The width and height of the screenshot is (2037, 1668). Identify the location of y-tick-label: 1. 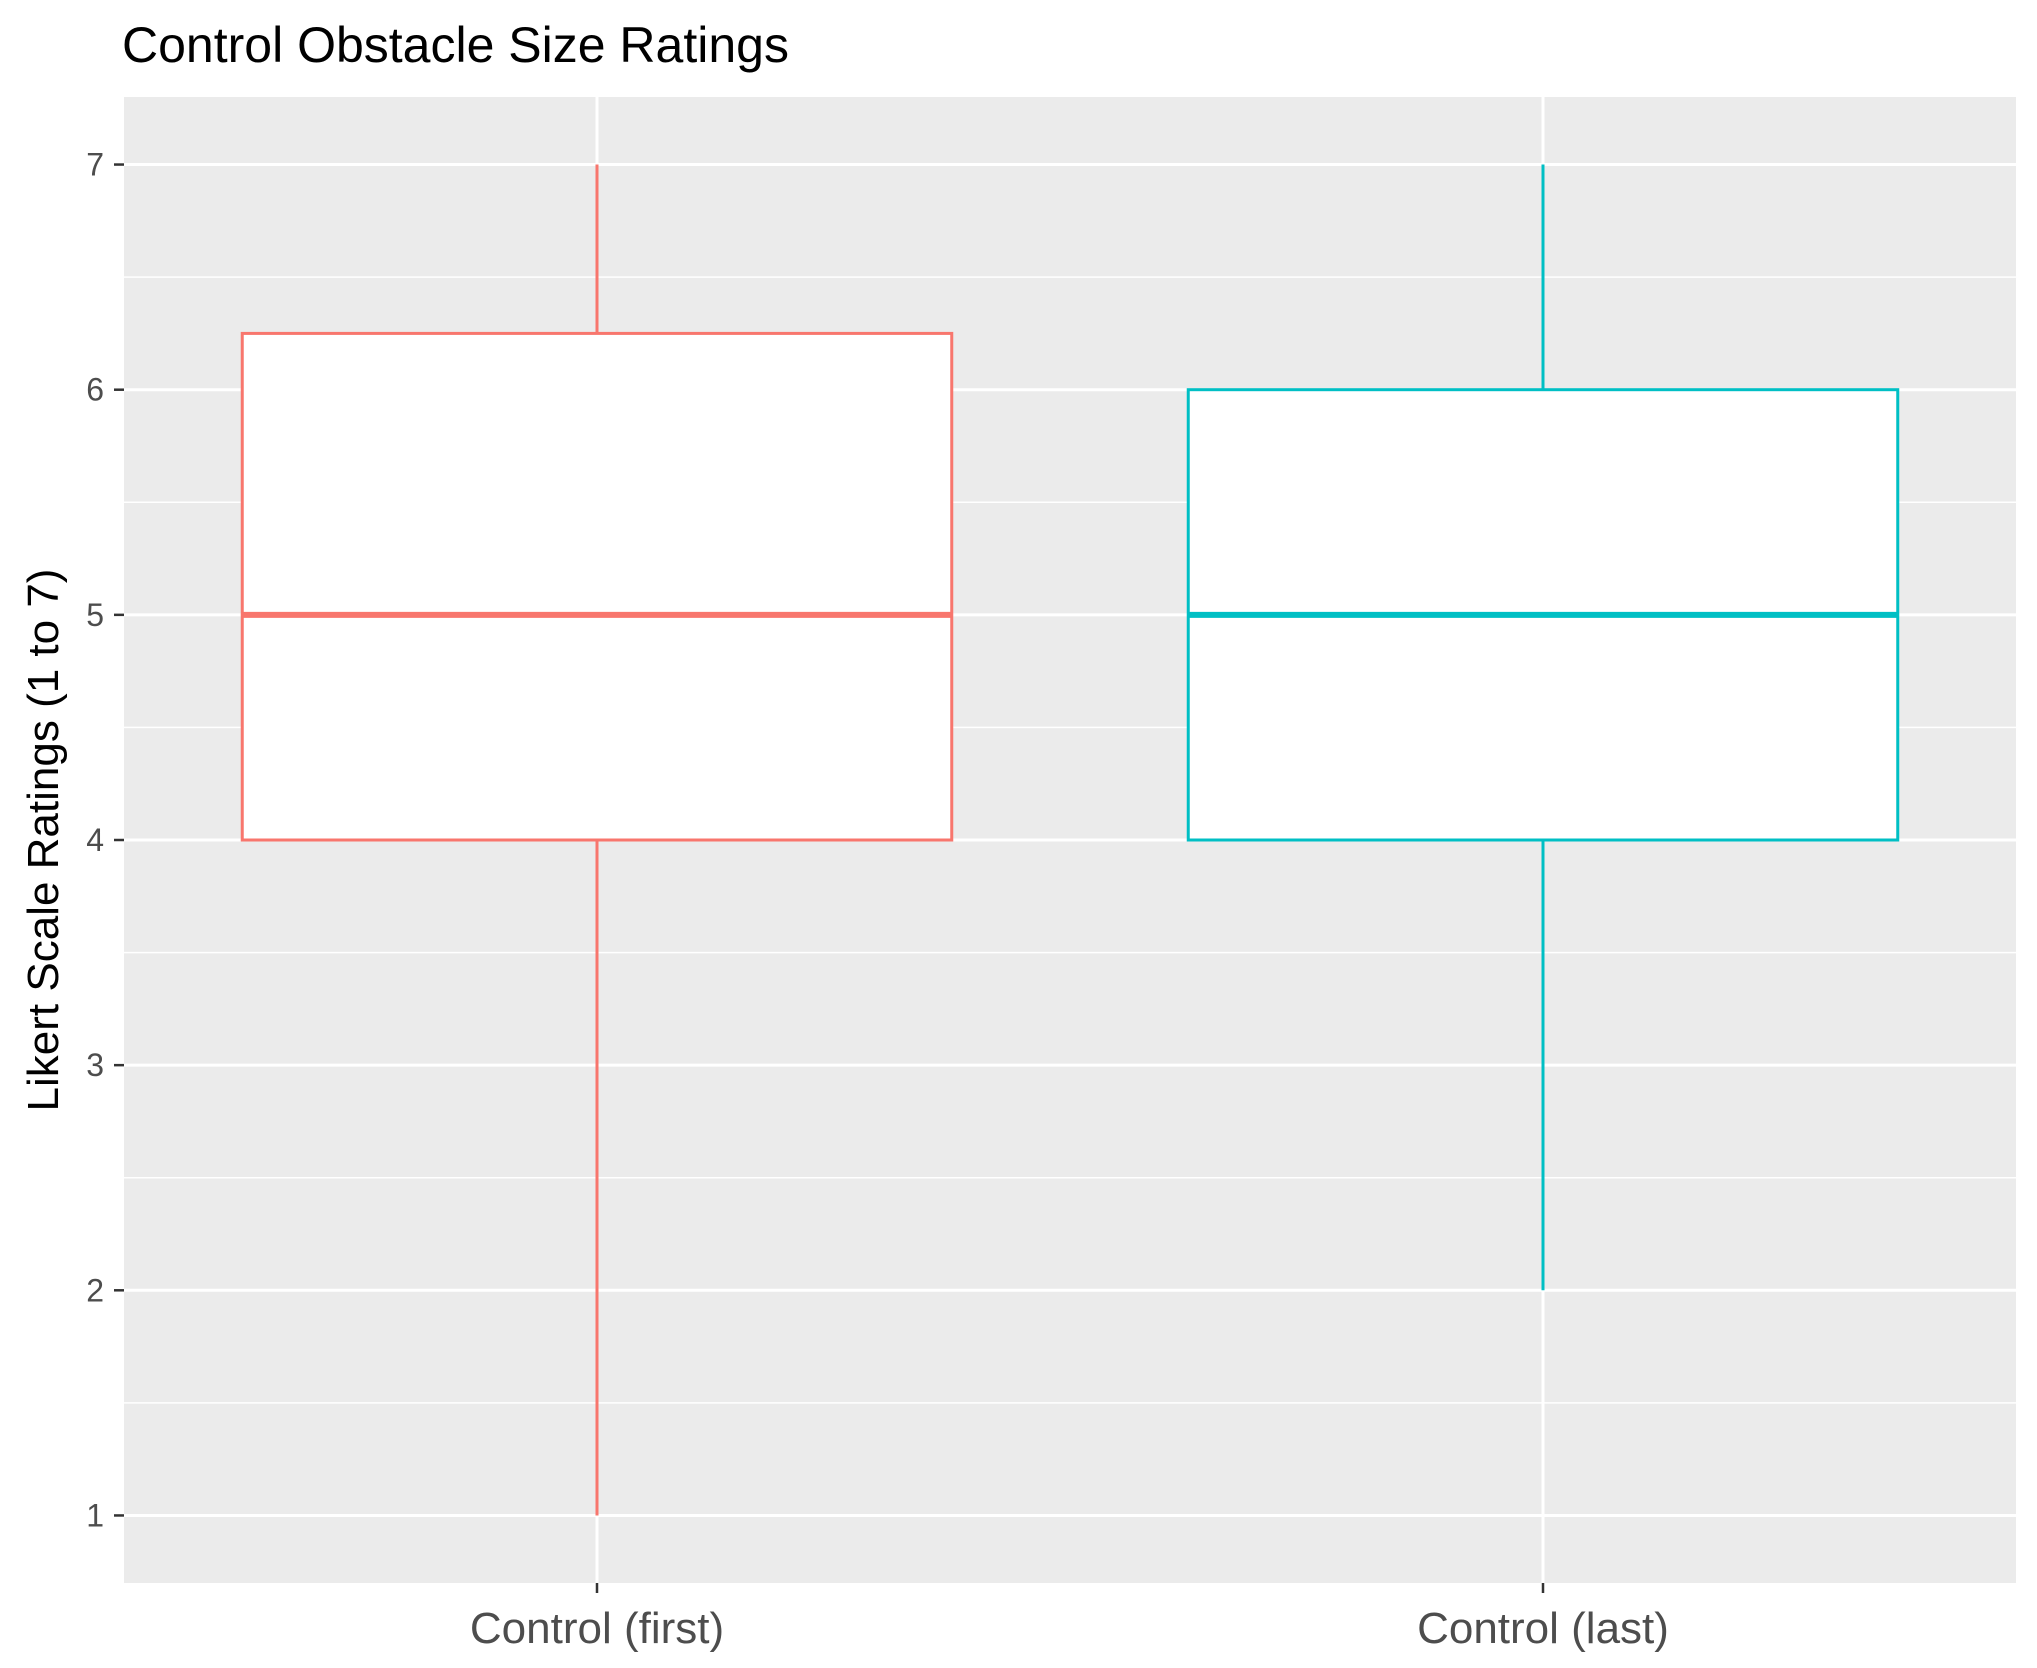
(95, 1515).